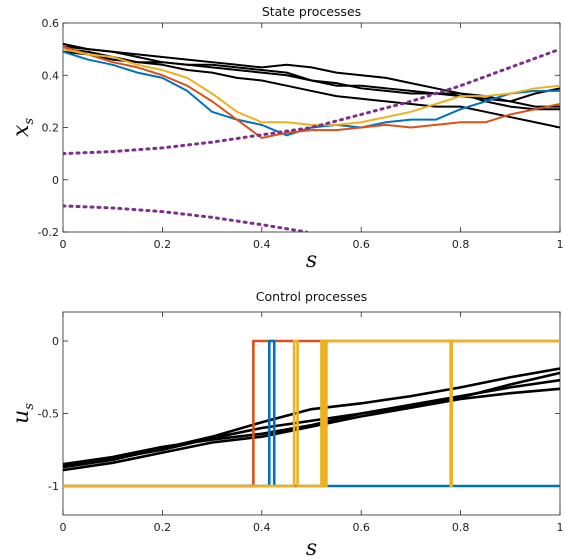 The image size is (565, 560). I want to click on y-tick-label: -0.5, so click(48, 414).